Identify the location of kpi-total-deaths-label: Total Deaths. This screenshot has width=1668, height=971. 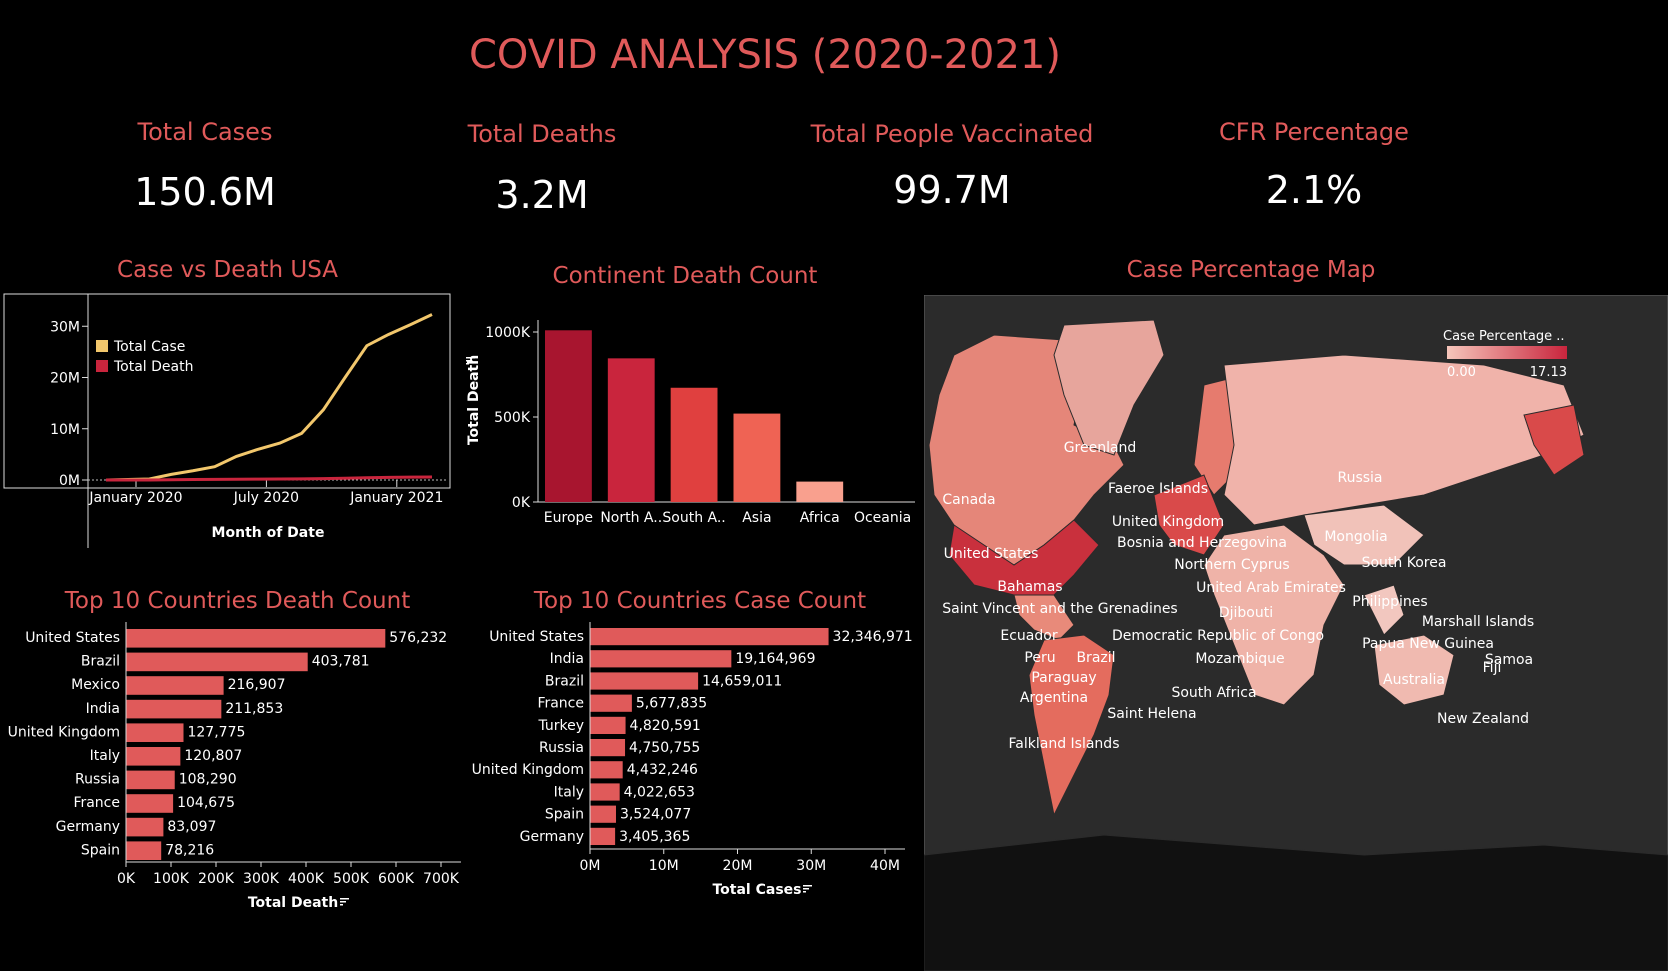
(542, 134).